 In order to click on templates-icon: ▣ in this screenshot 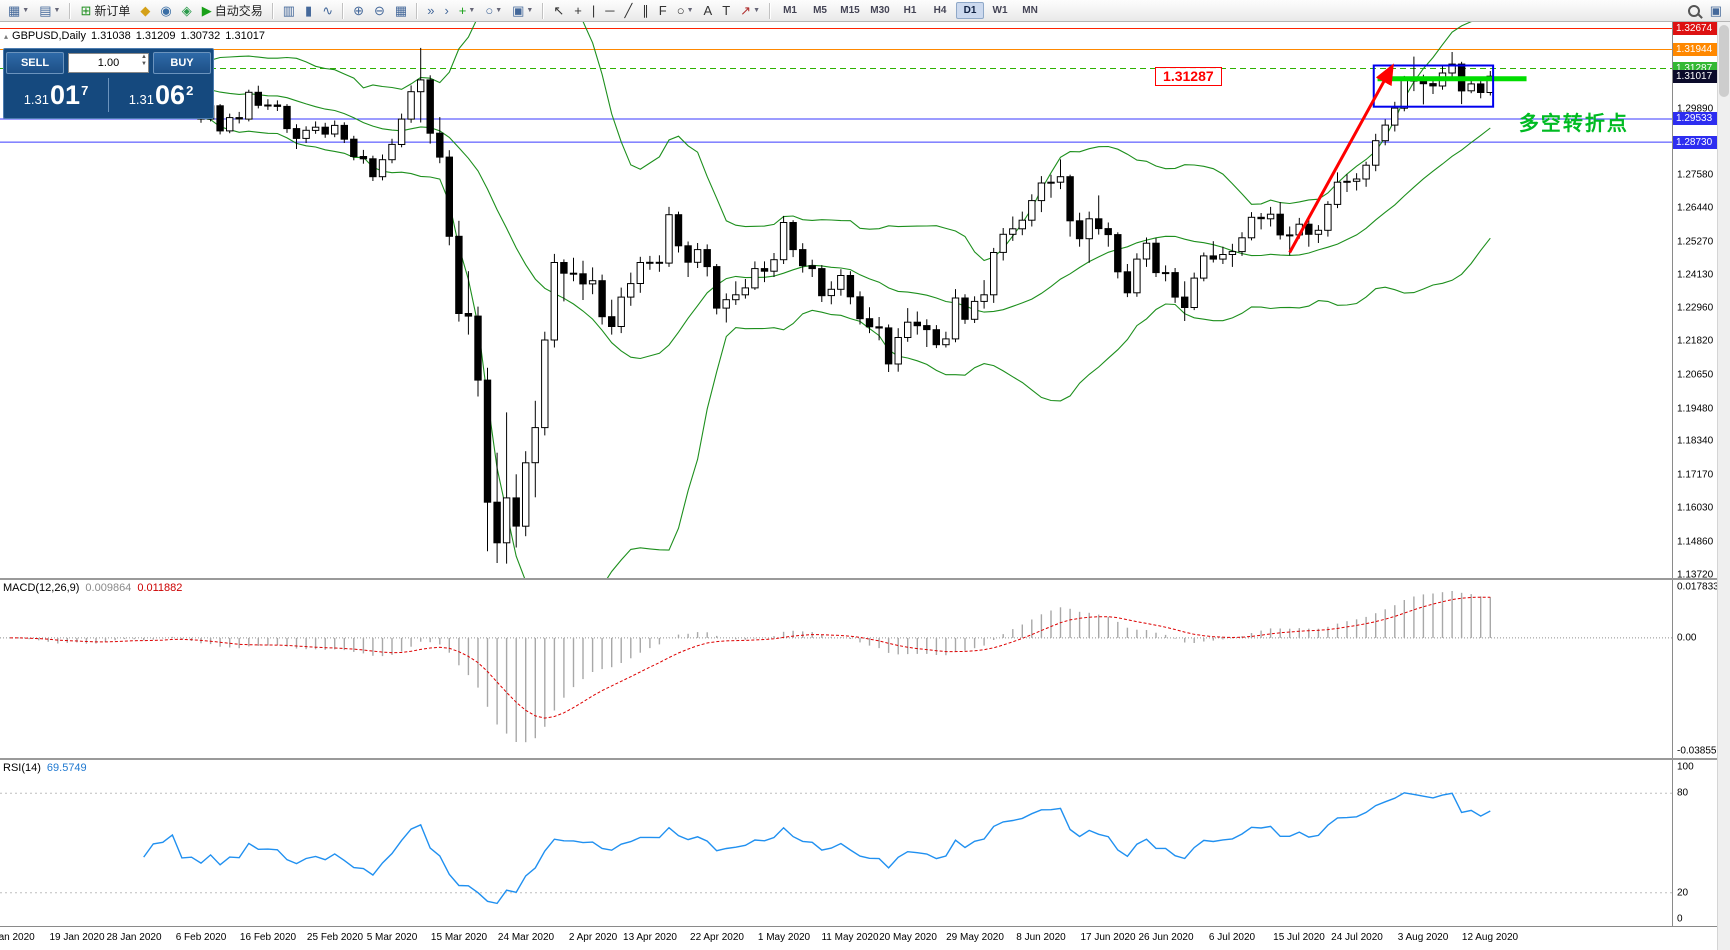, I will do `click(518, 10)`.